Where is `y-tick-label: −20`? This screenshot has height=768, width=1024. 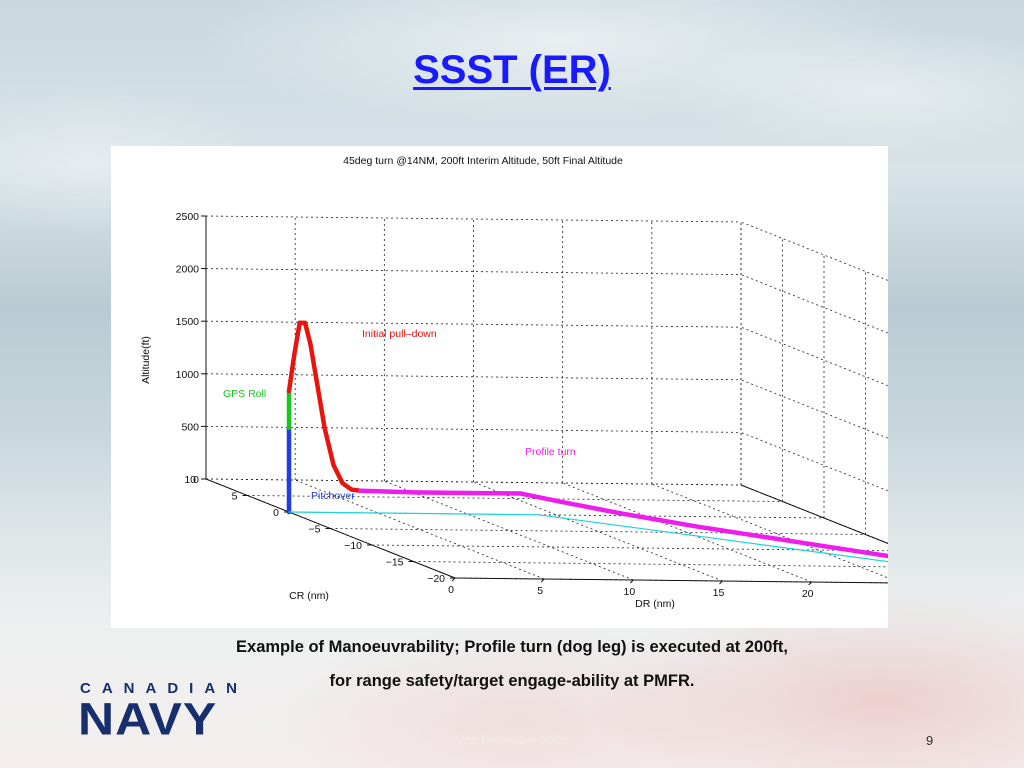 y-tick-label: −20 is located at coordinates (436, 579).